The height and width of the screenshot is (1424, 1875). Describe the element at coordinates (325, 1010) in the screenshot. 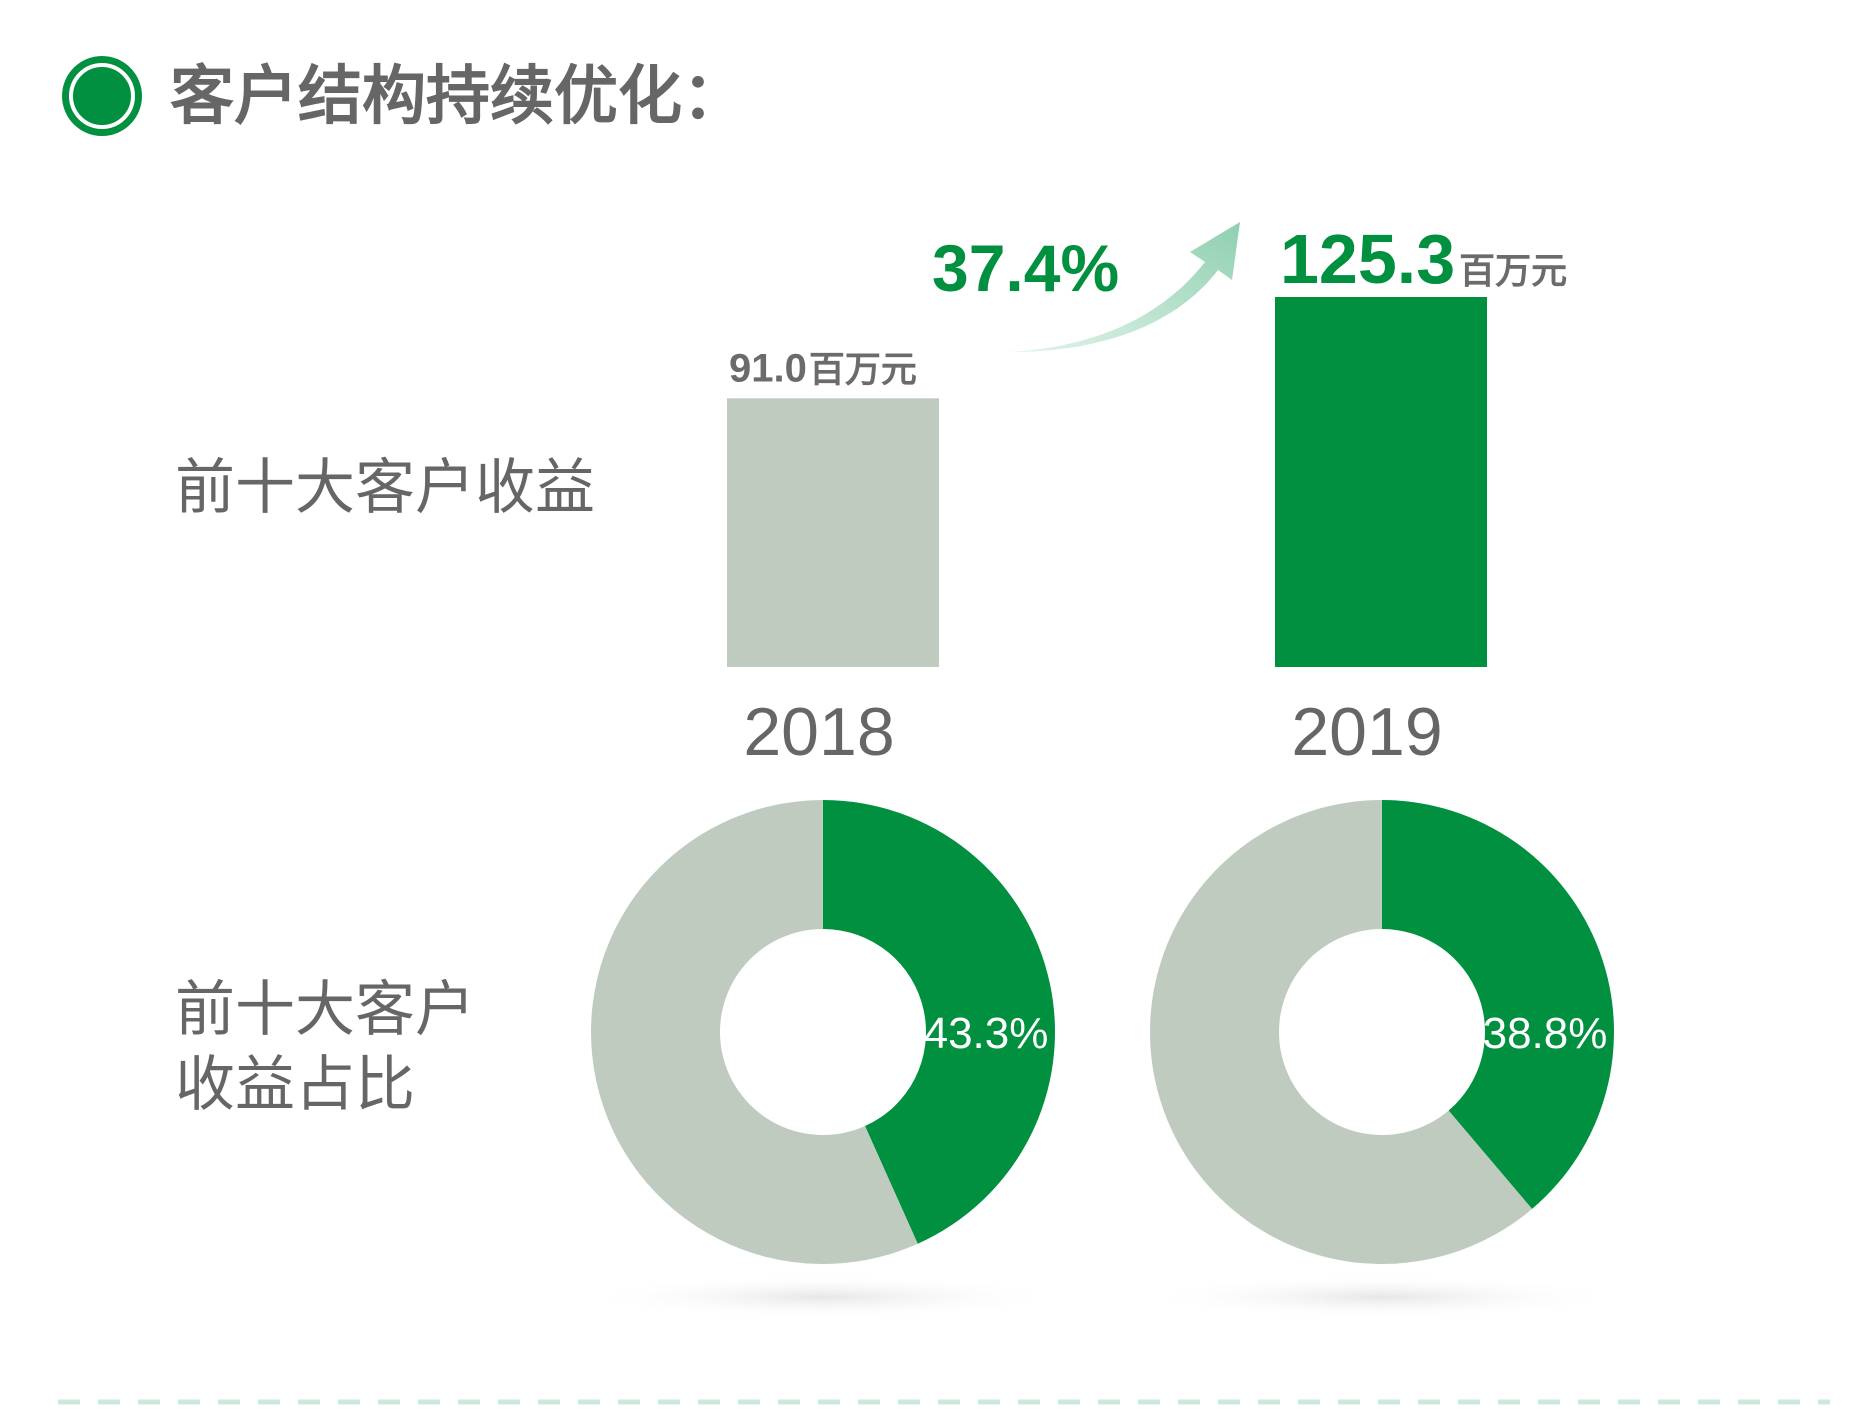

I see `share-row-label-line1: 前十大客户` at that location.